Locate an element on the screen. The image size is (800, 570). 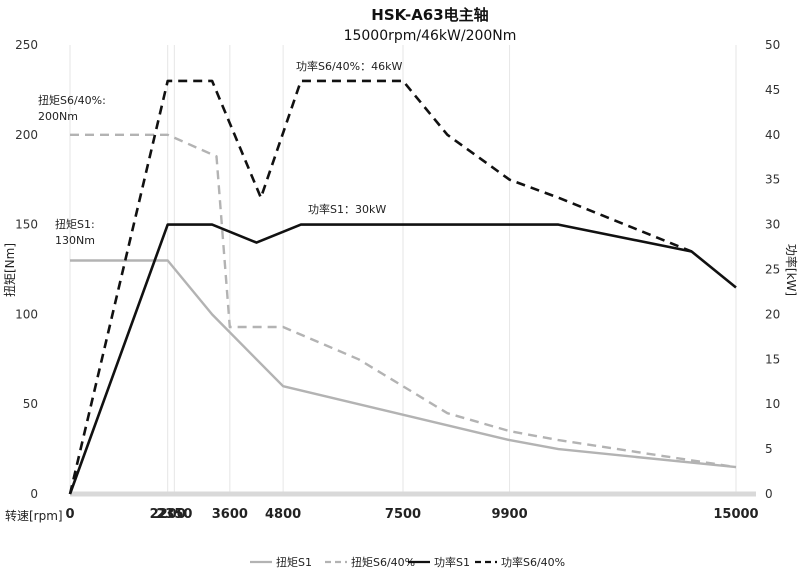
y-right-tick-label: 20 is located at coordinates (772, 314).